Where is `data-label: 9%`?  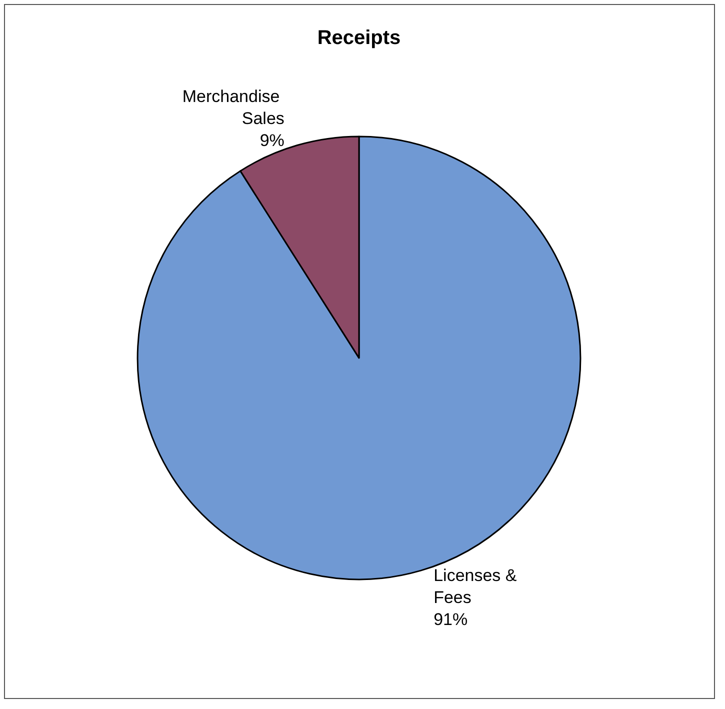 data-label: 9% is located at coordinates (272, 140).